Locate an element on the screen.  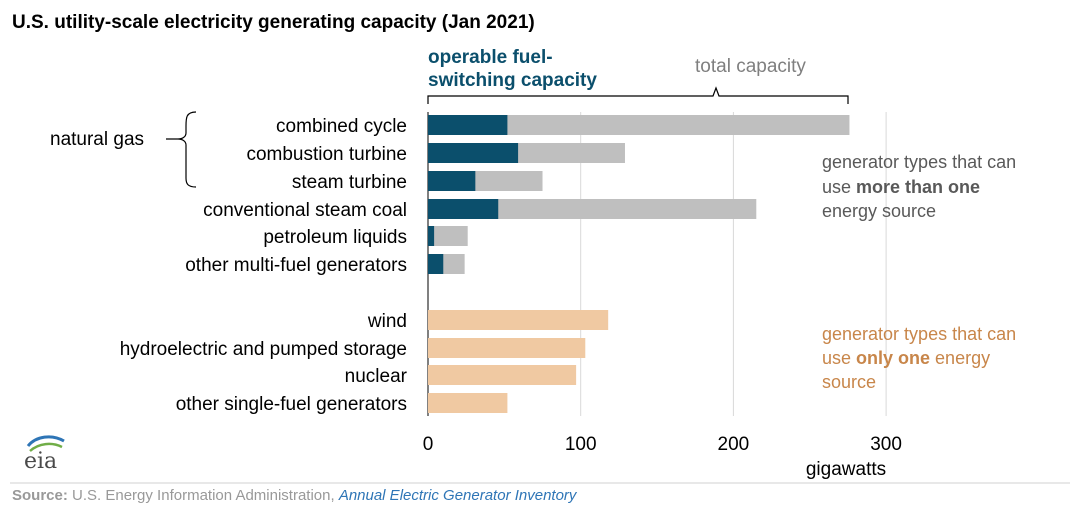
category-label-0: combined cycle is located at coordinates (341, 126).